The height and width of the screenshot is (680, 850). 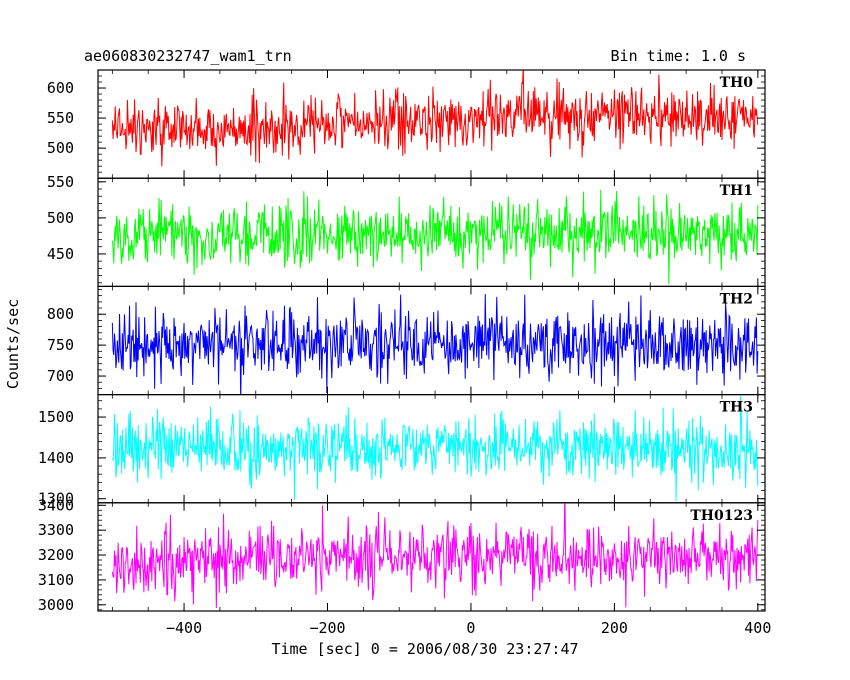 What do you see at coordinates (470, 628) in the screenshot?
I see `x-tick-label: 0` at bounding box center [470, 628].